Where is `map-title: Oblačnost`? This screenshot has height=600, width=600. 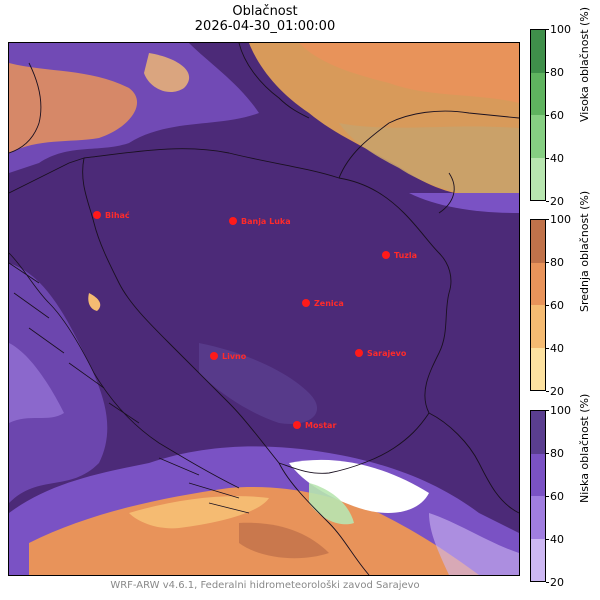
map-title: Oblačnost is located at coordinates (265, 11).